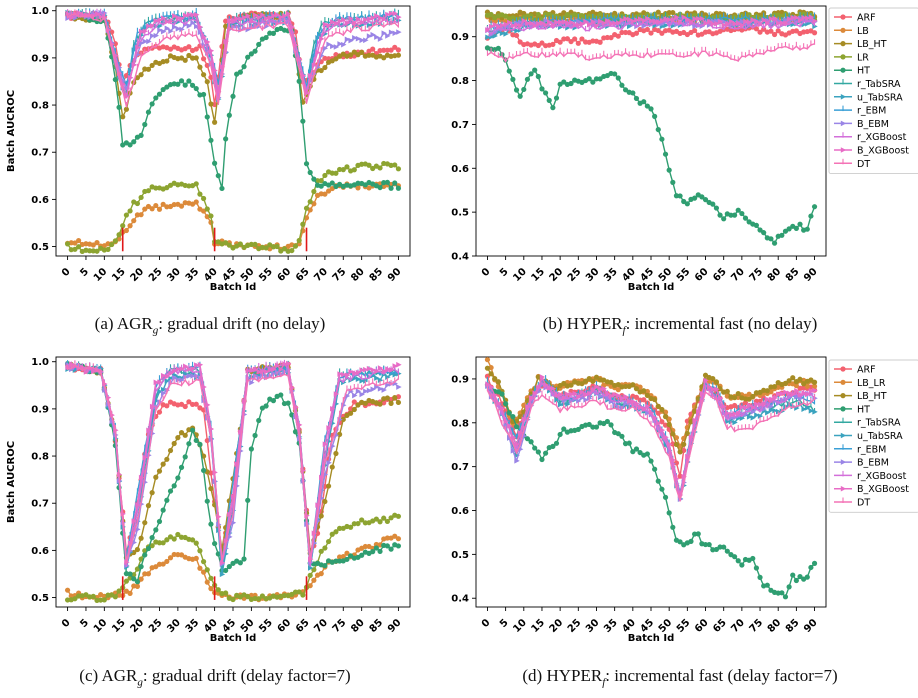 The width and height of the screenshot is (918, 698). Describe the element at coordinates (40, 598) in the screenshot. I see `y-tick-label: 0.5` at that location.